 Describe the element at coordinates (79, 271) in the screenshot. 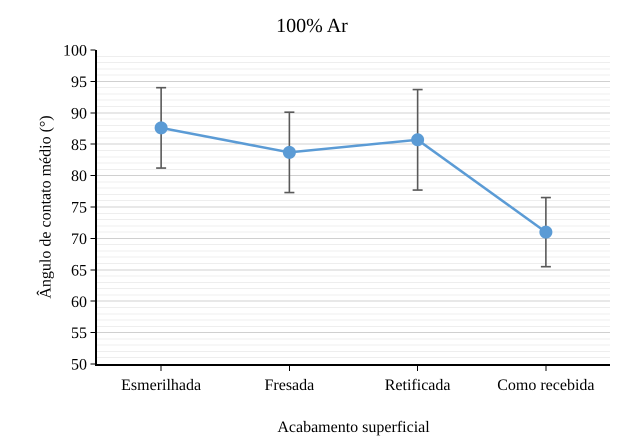

I see `y-tick-label: 65` at that location.